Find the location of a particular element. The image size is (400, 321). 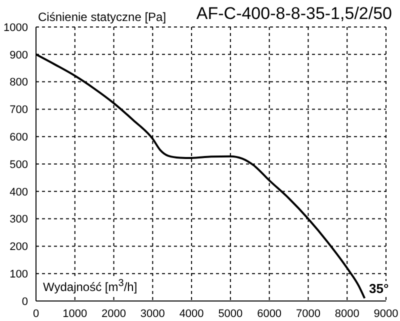

x-tick-label: 3000 is located at coordinates (152, 314).